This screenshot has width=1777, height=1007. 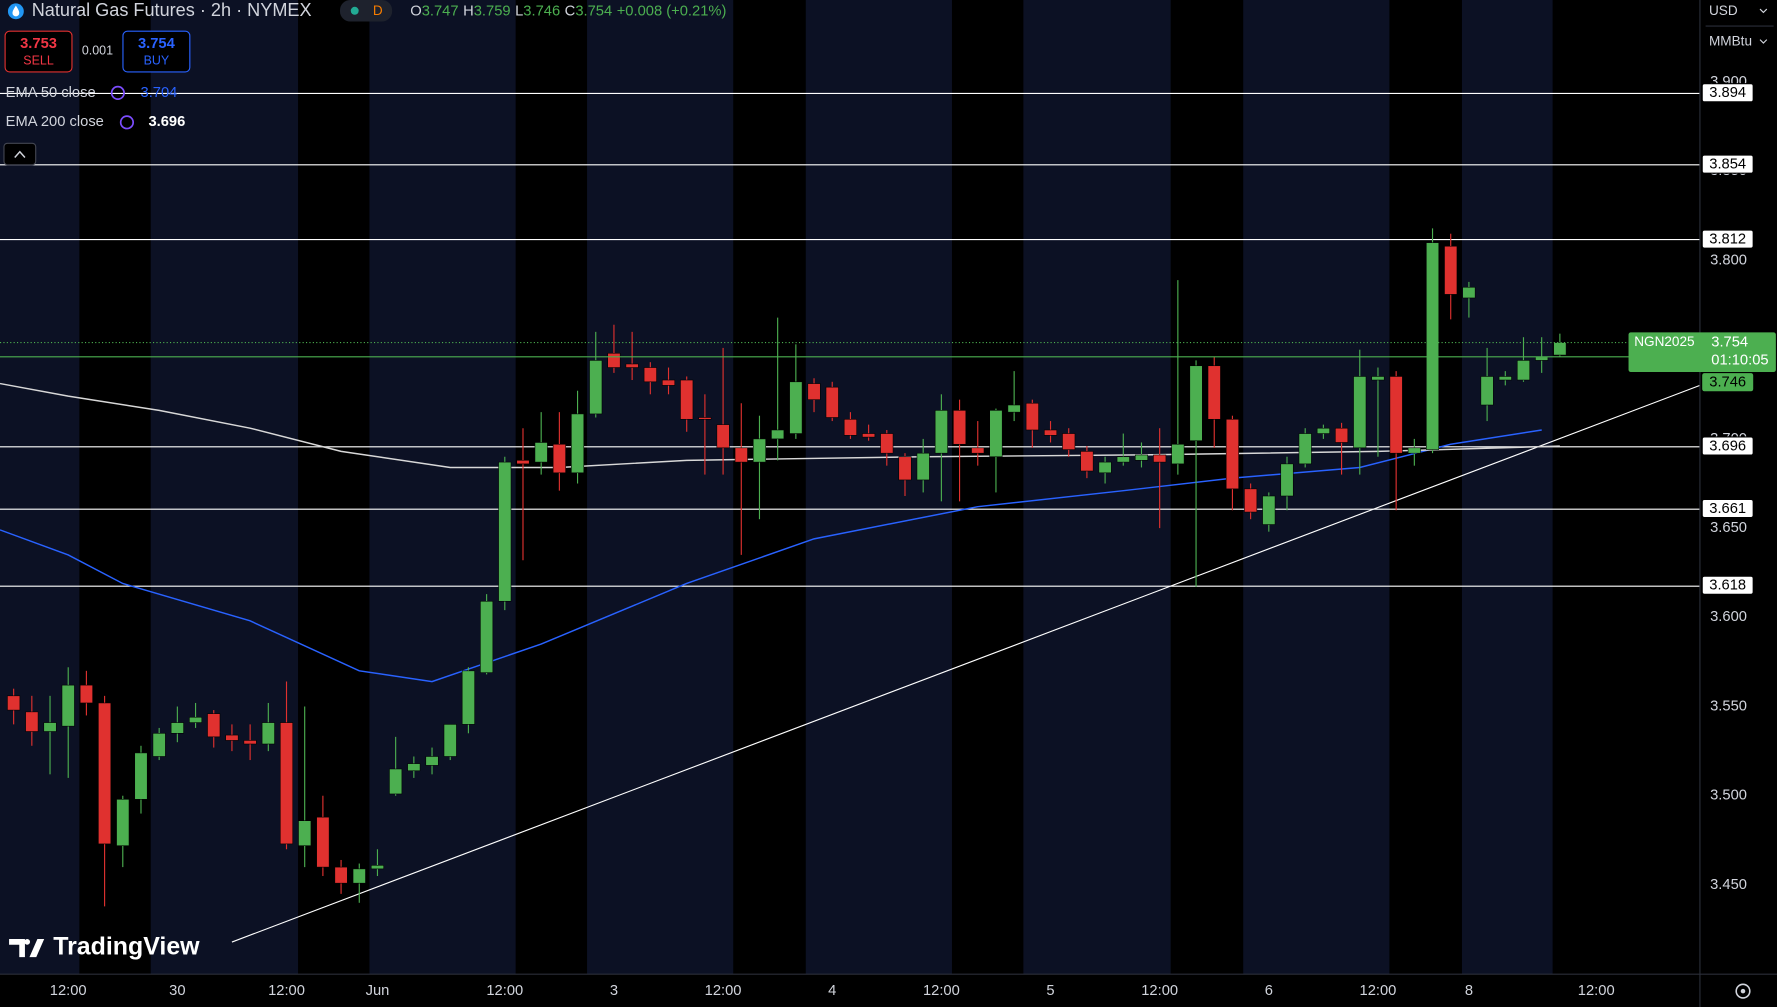 What do you see at coordinates (888, 990) in the screenshot?
I see `time-axis` at bounding box center [888, 990].